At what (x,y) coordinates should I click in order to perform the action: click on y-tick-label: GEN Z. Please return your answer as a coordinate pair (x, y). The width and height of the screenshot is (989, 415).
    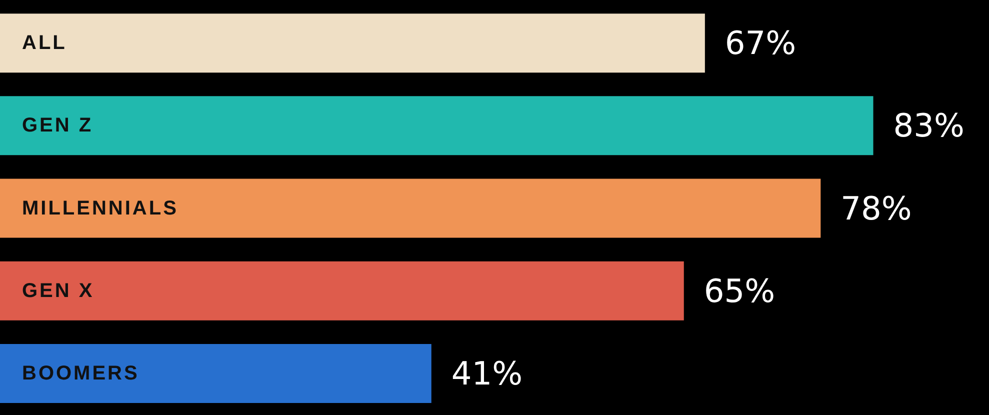
    Looking at the image, I should click on (58, 125).